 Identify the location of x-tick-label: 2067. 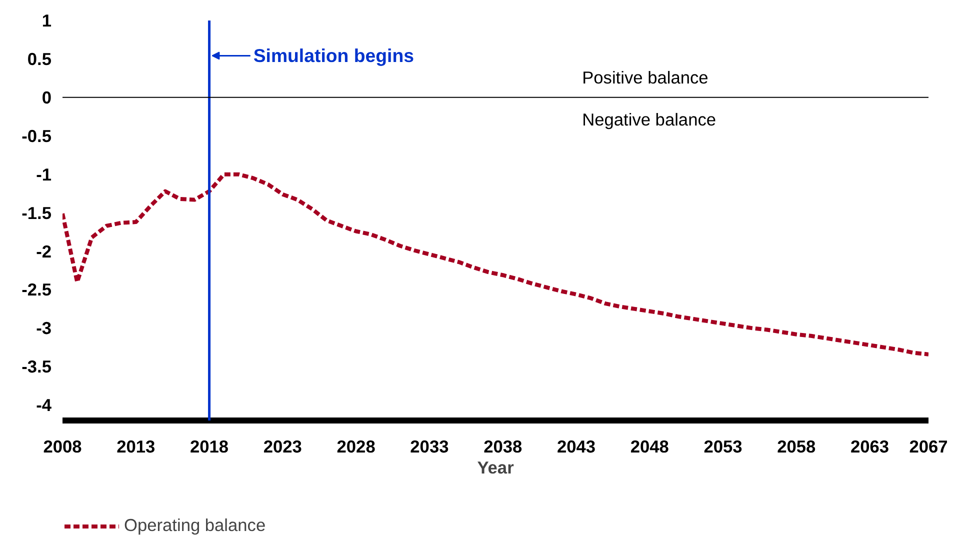
(928, 446).